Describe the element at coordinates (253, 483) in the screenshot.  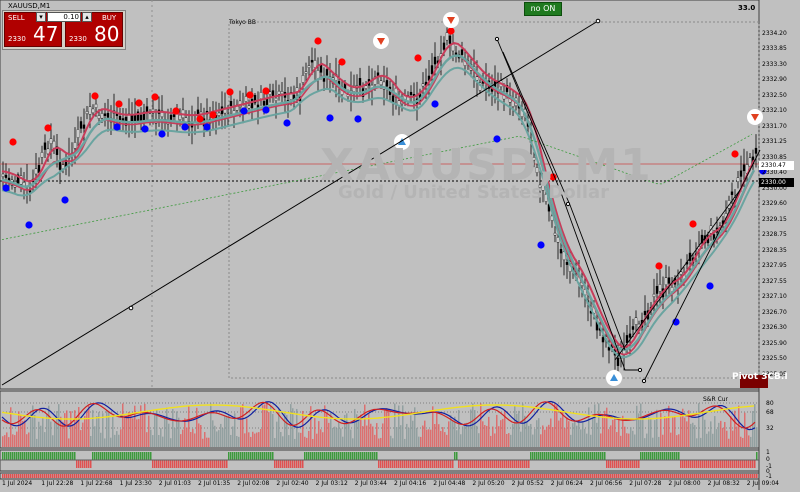
I see `time-tick-label: 2 Jul 02:08` at that location.